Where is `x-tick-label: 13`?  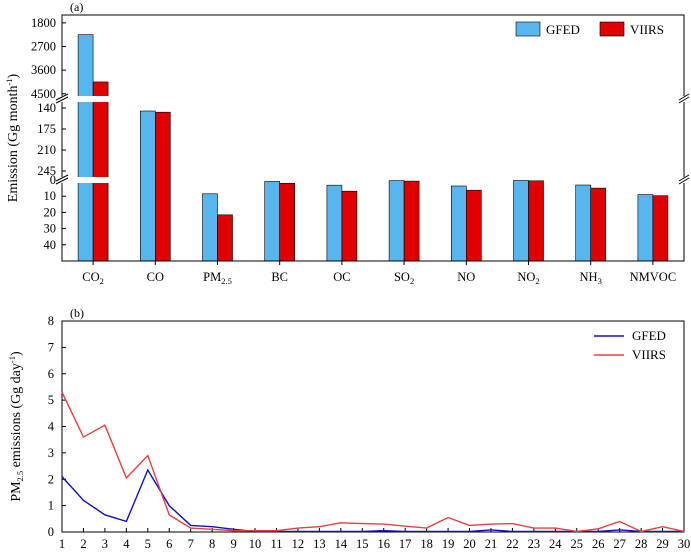
x-tick-label: 13 is located at coordinates (319, 544).